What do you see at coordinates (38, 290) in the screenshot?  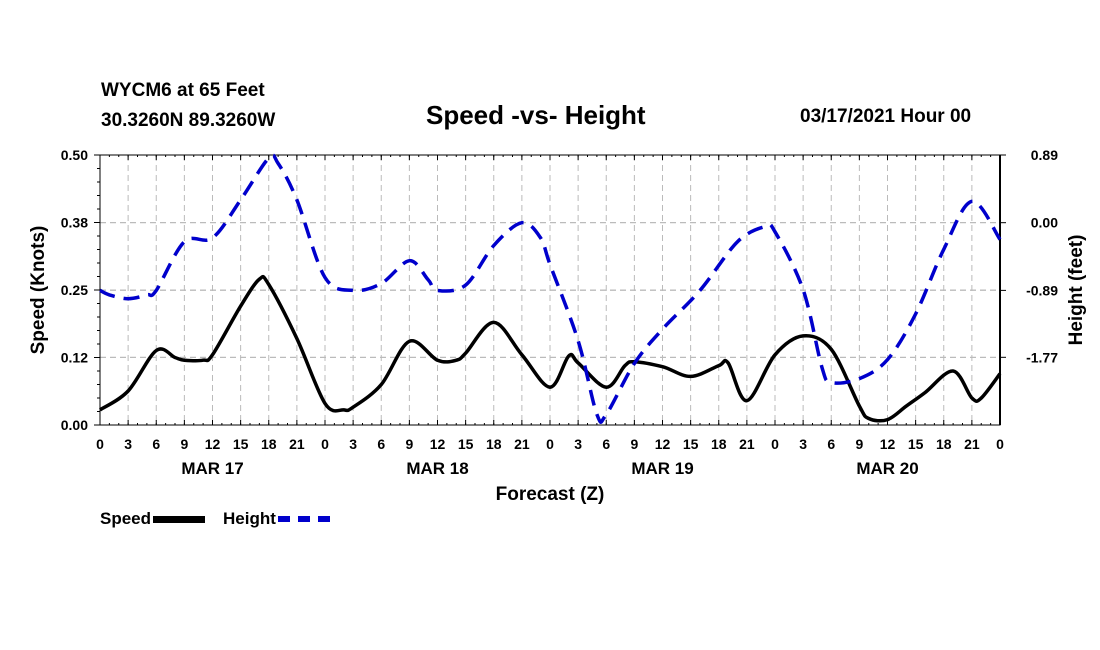 I see `y-axis-title: Speed (Knots)` at bounding box center [38, 290].